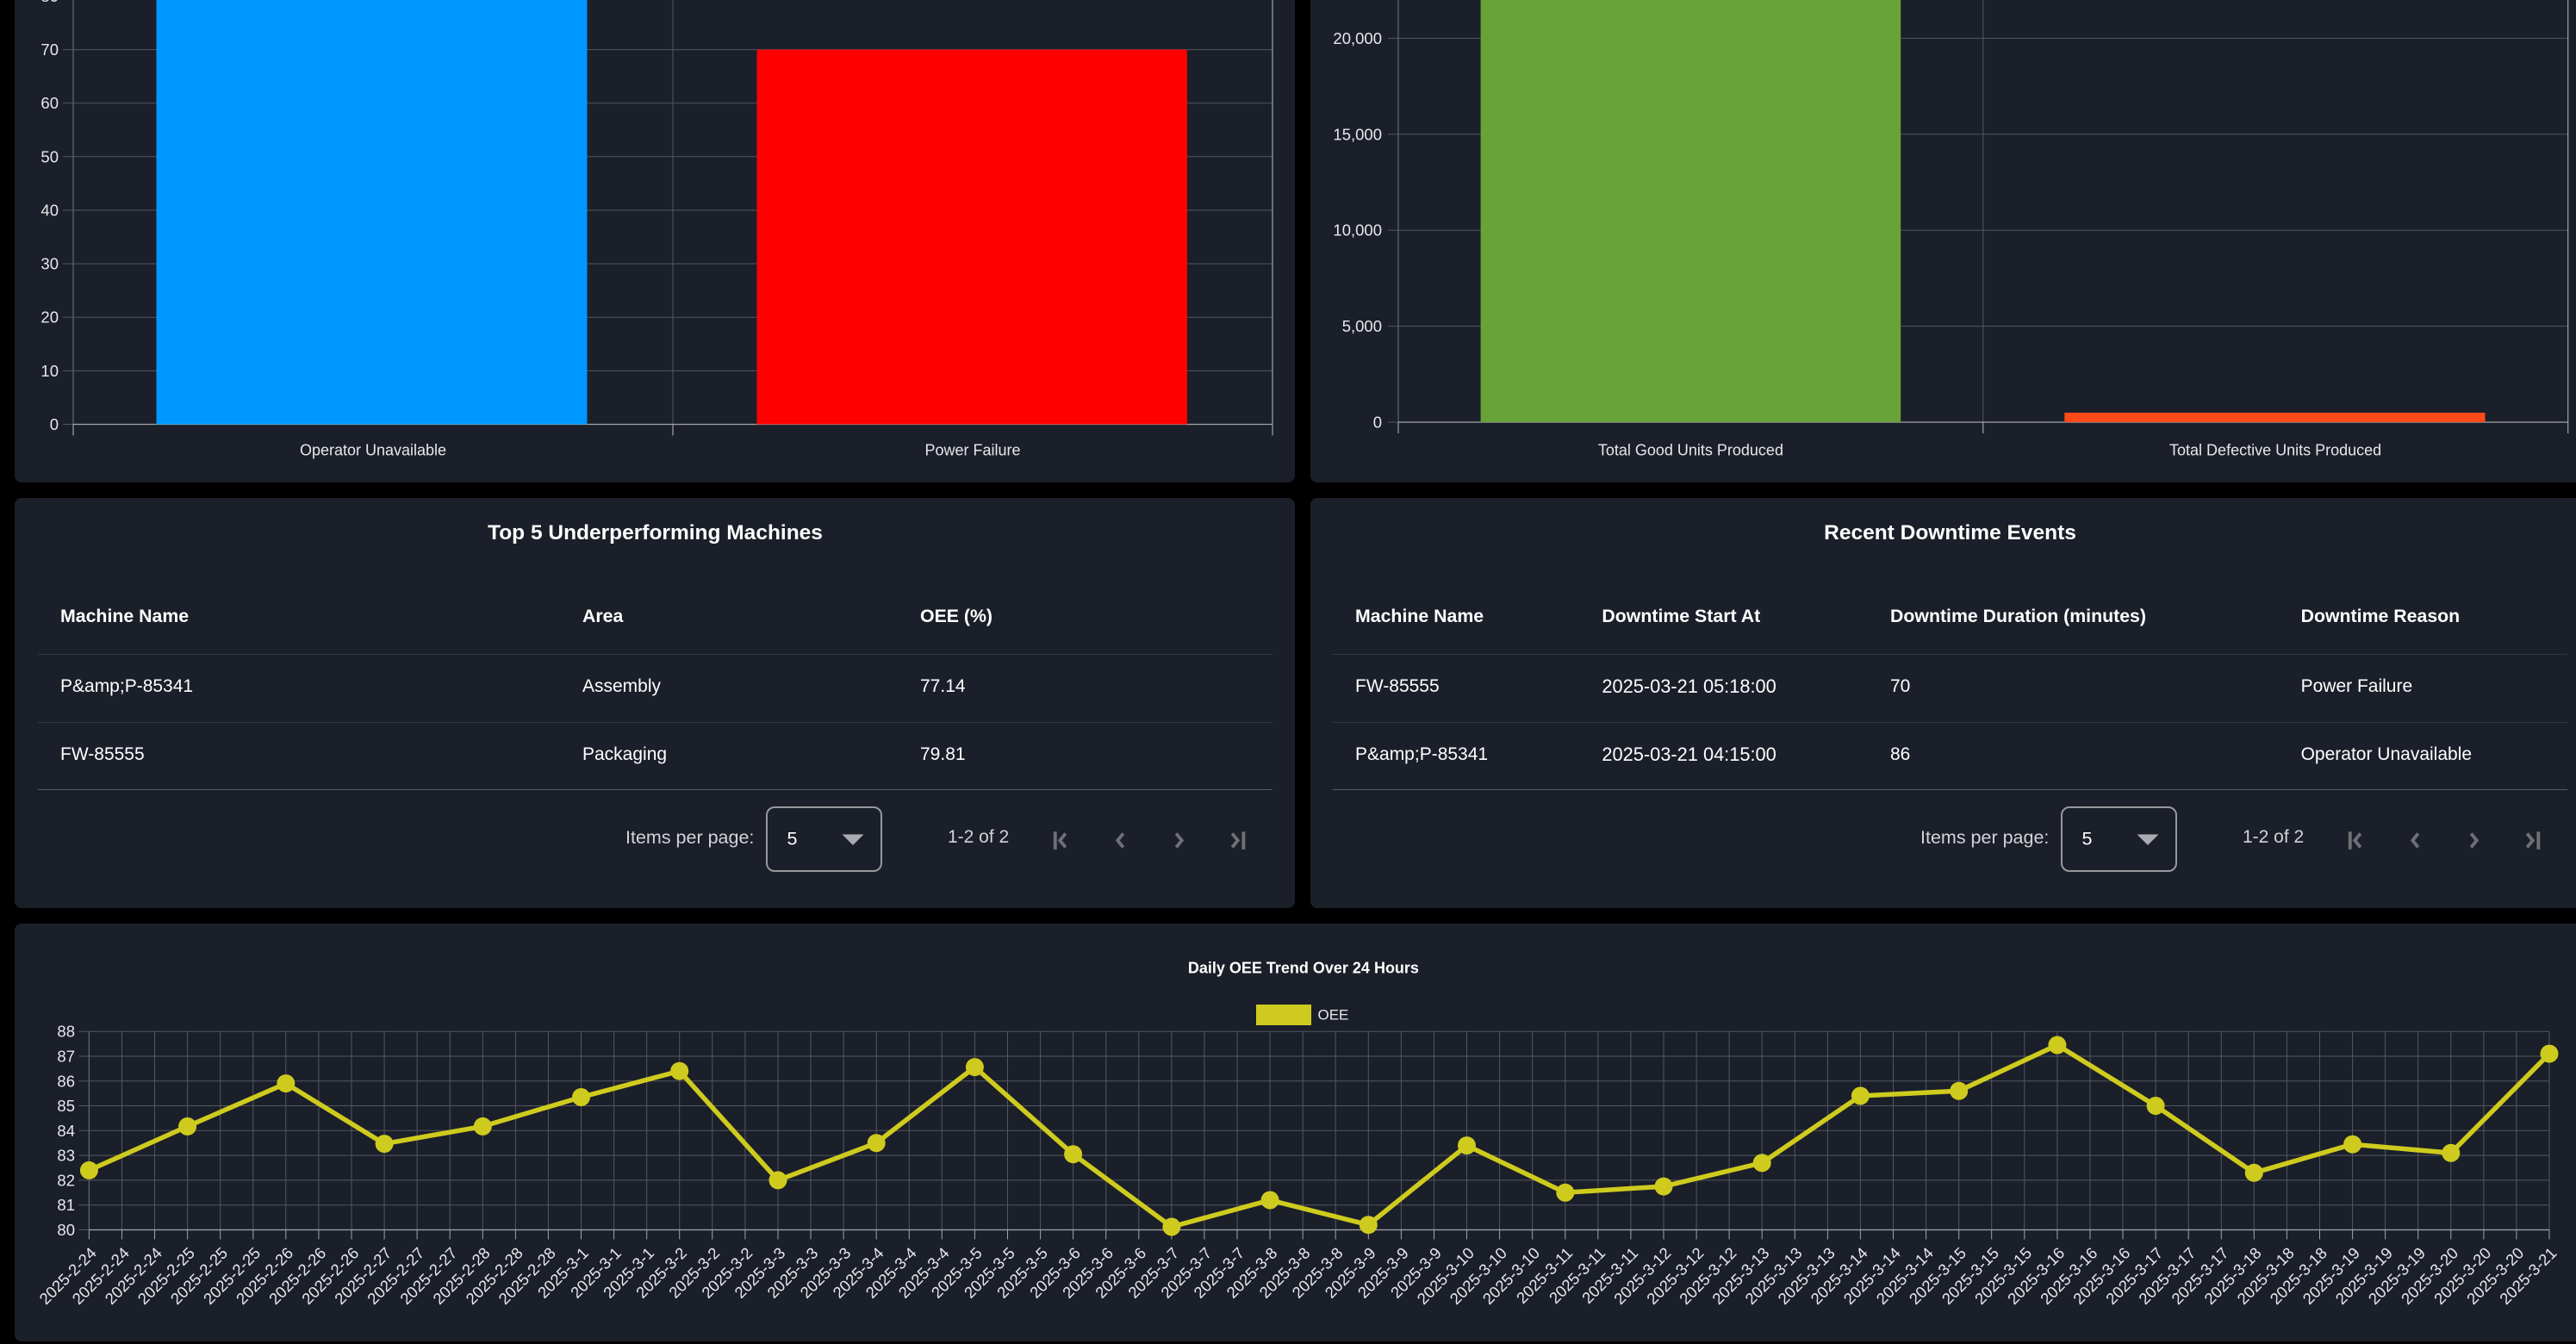 This screenshot has height=1344, width=2576. What do you see at coordinates (50, 50) in the screenshot?
I see `svg-text: 70` at bounding box center [50, 50].